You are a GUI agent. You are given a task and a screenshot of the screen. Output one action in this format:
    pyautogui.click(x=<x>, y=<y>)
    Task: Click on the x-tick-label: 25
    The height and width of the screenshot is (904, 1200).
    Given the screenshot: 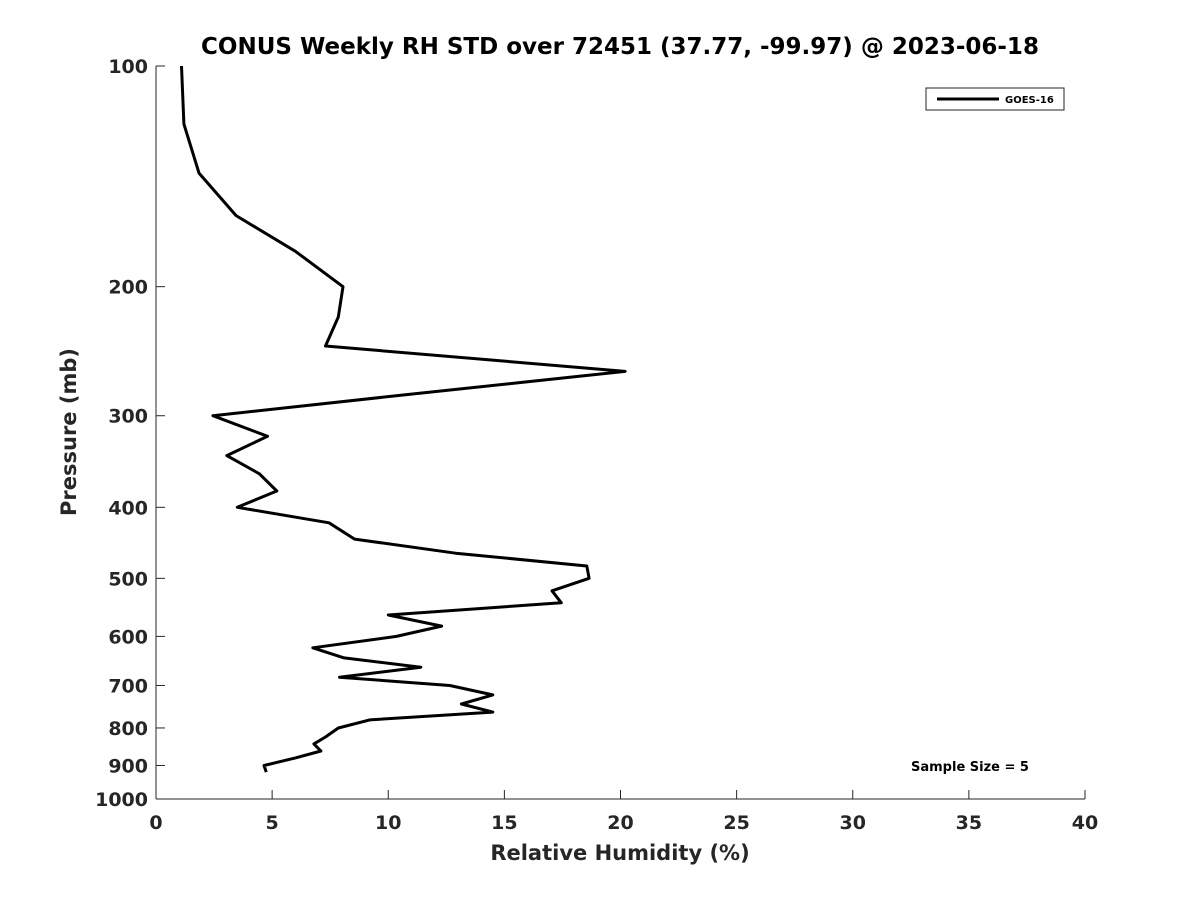 What is the action you would take?
    pyautogui.click(x=736, y=823)
    